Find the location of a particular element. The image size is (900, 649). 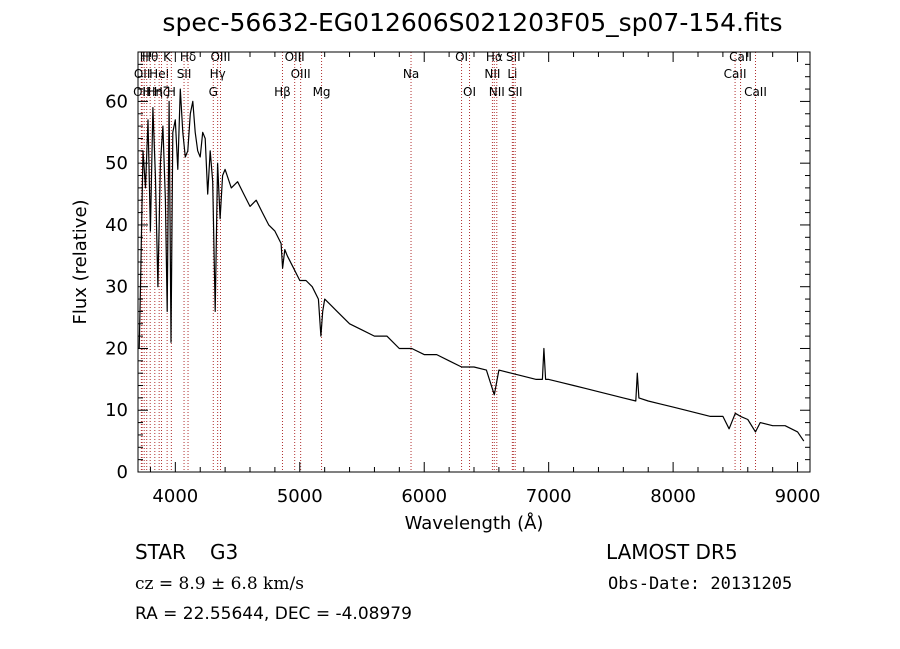

line-marker-label: Hβ is located at coordinates (282, 92).